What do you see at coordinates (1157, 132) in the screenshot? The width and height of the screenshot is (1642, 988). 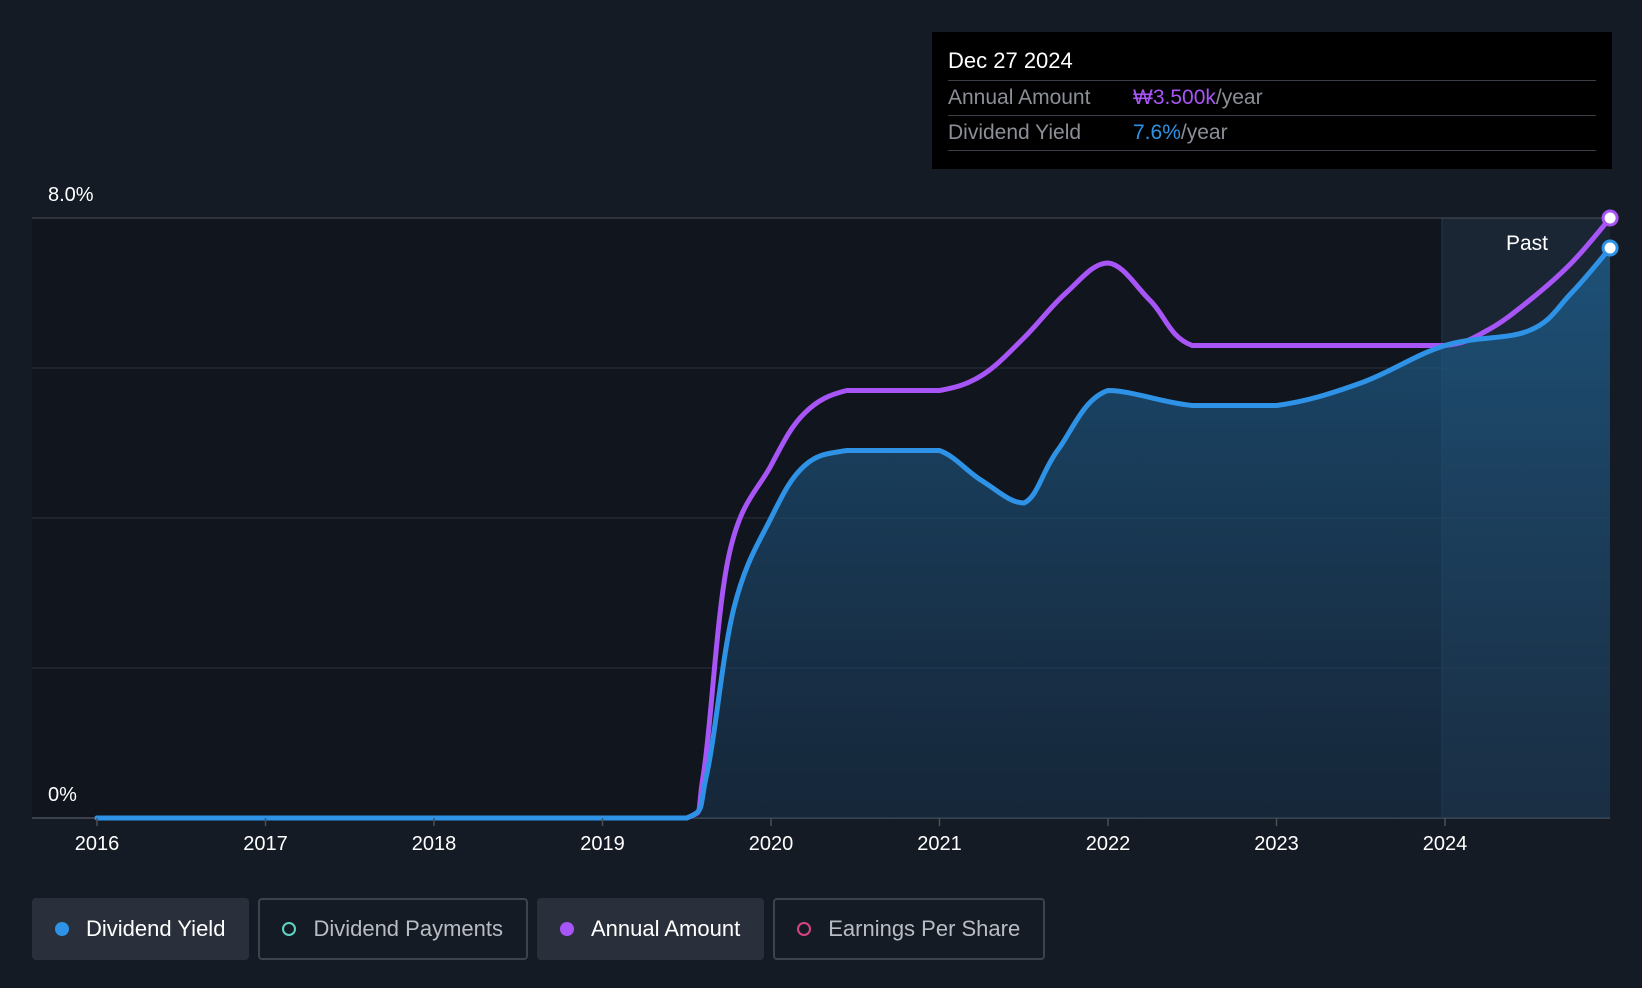 I see `tooltip-value: 7.6%` at bounding box center [1157, 132].